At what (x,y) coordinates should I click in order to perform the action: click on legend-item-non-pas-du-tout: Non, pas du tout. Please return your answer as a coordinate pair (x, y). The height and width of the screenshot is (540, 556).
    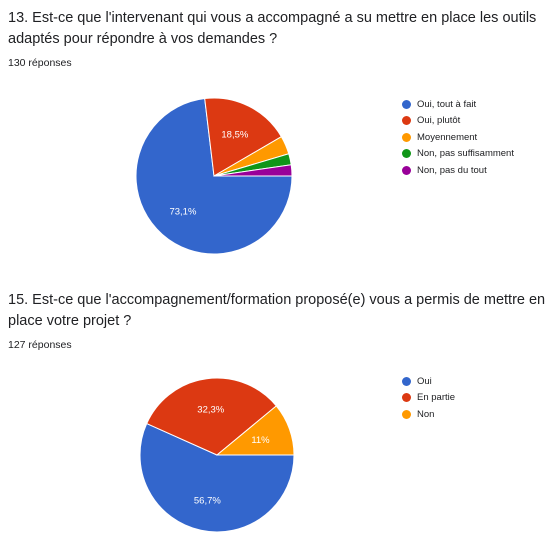
    Looking at the image, I should click on (458, 170).